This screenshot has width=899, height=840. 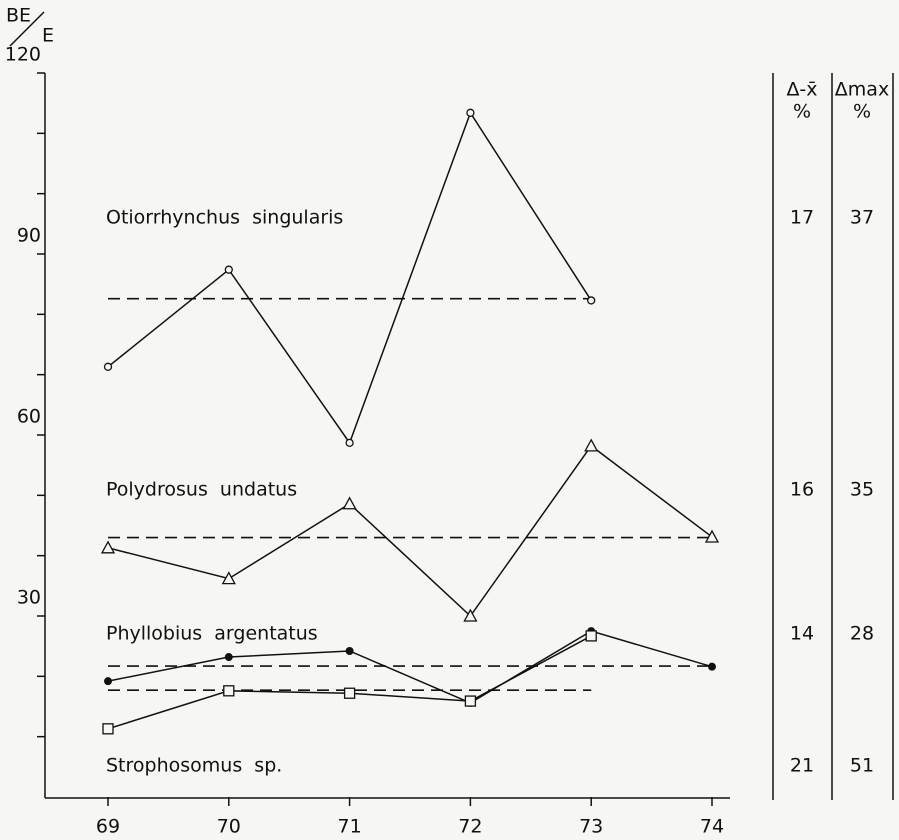 What do you see at coordinates (801, 90) in the screenshot?
I see `column-header: Δ-x̄` at bounding box center [801, 90].